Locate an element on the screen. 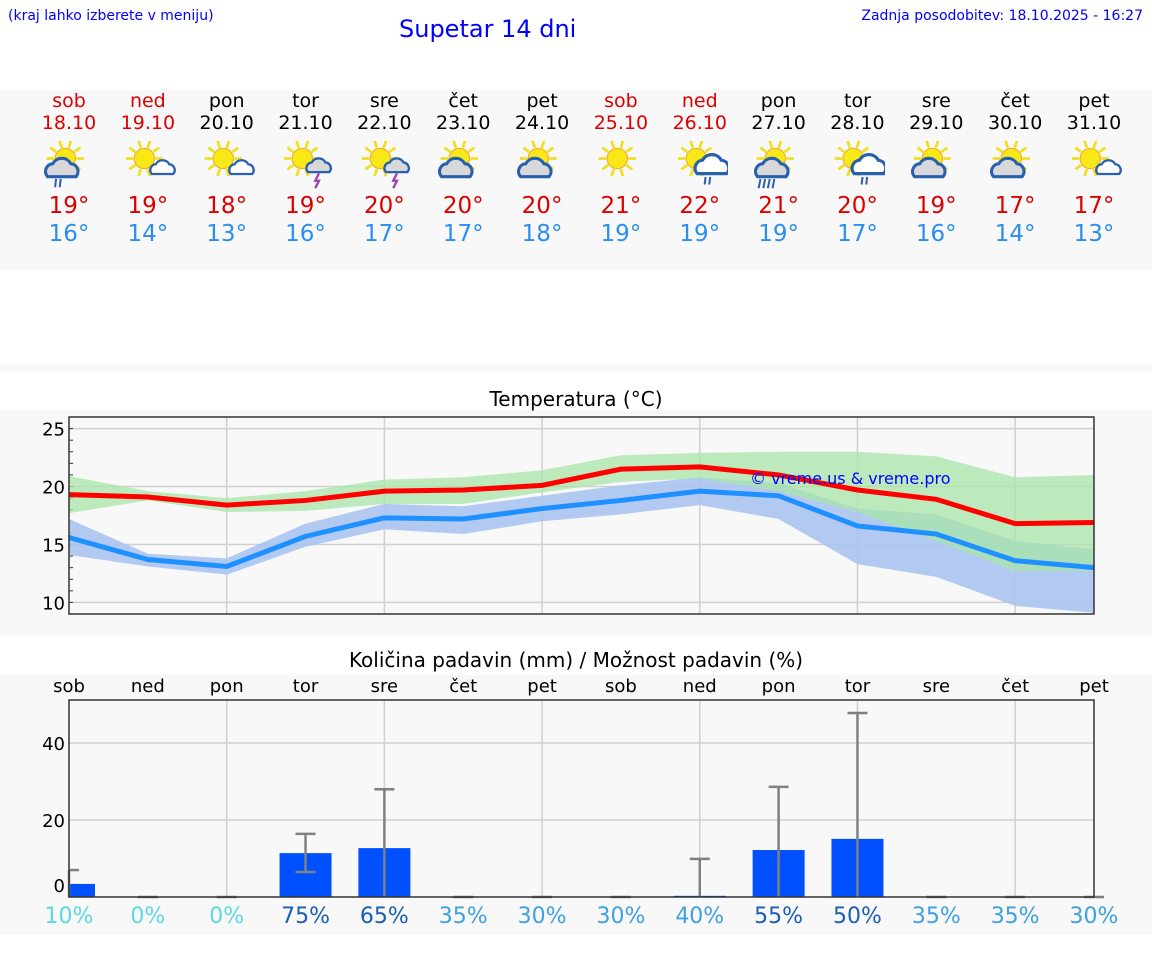  day-column: tor 28.10 20° 17° is located at coordinates (857, 169).